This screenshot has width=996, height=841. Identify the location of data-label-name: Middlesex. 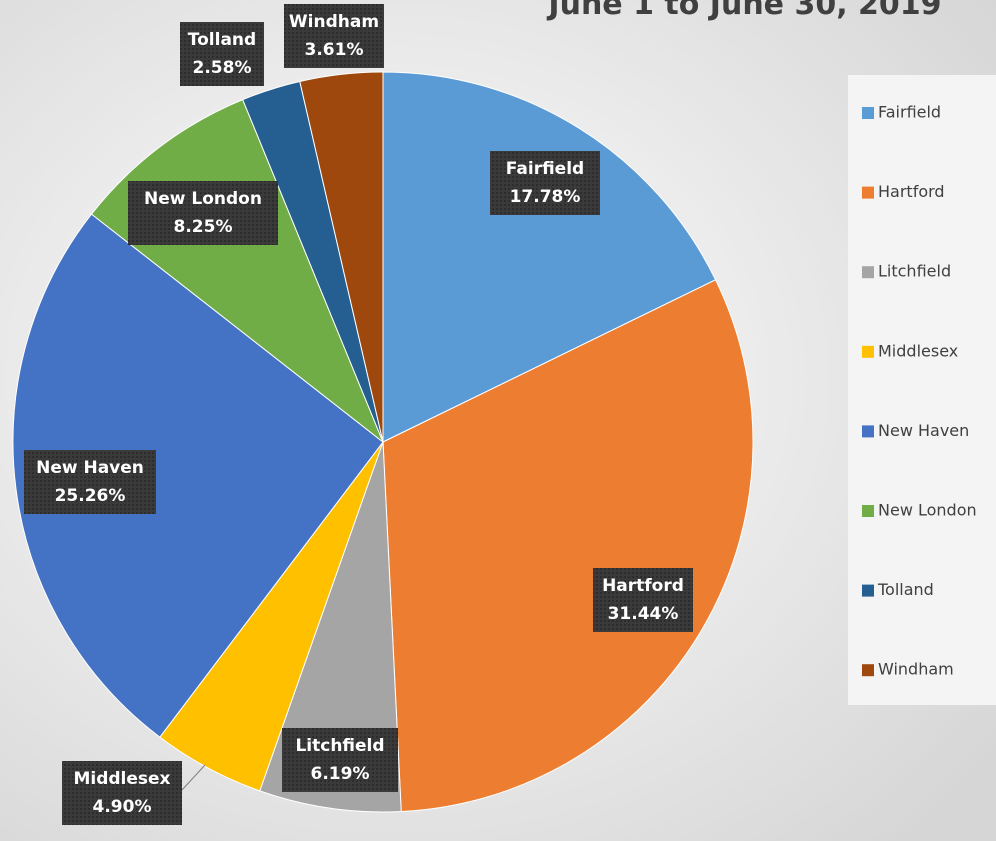
(121, 779).